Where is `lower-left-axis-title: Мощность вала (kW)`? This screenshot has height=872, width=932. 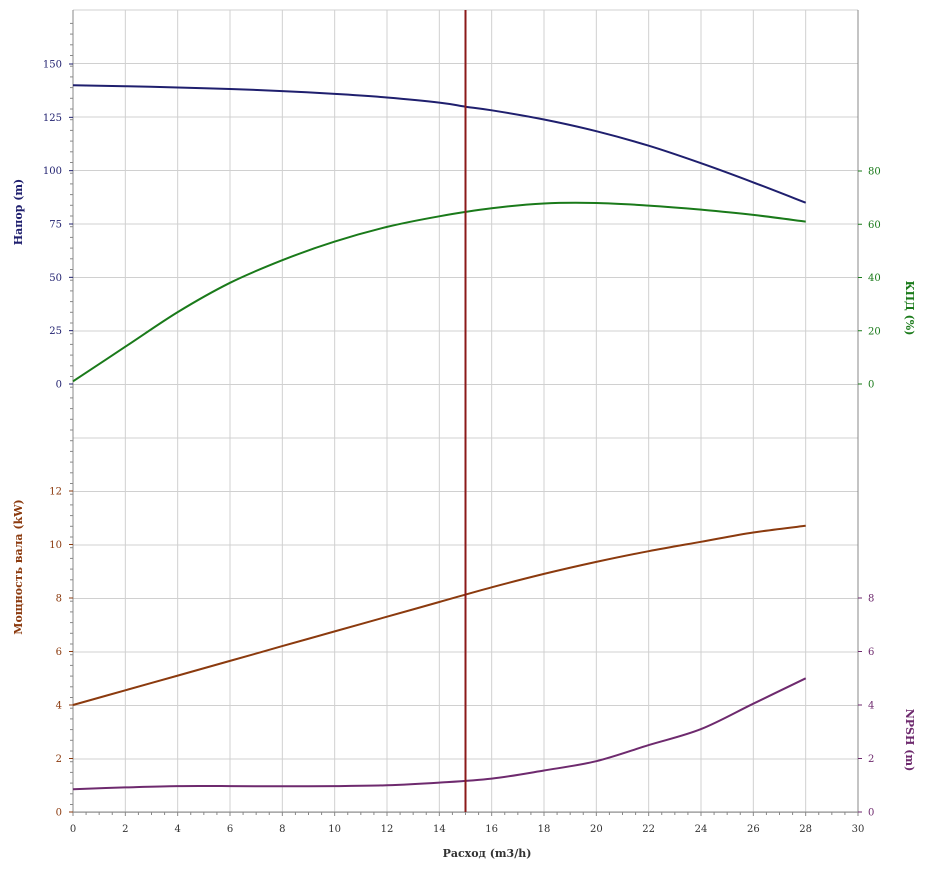
lower-left-axis-title: Мощность вала (kW) is located at coordinates (18, 566).